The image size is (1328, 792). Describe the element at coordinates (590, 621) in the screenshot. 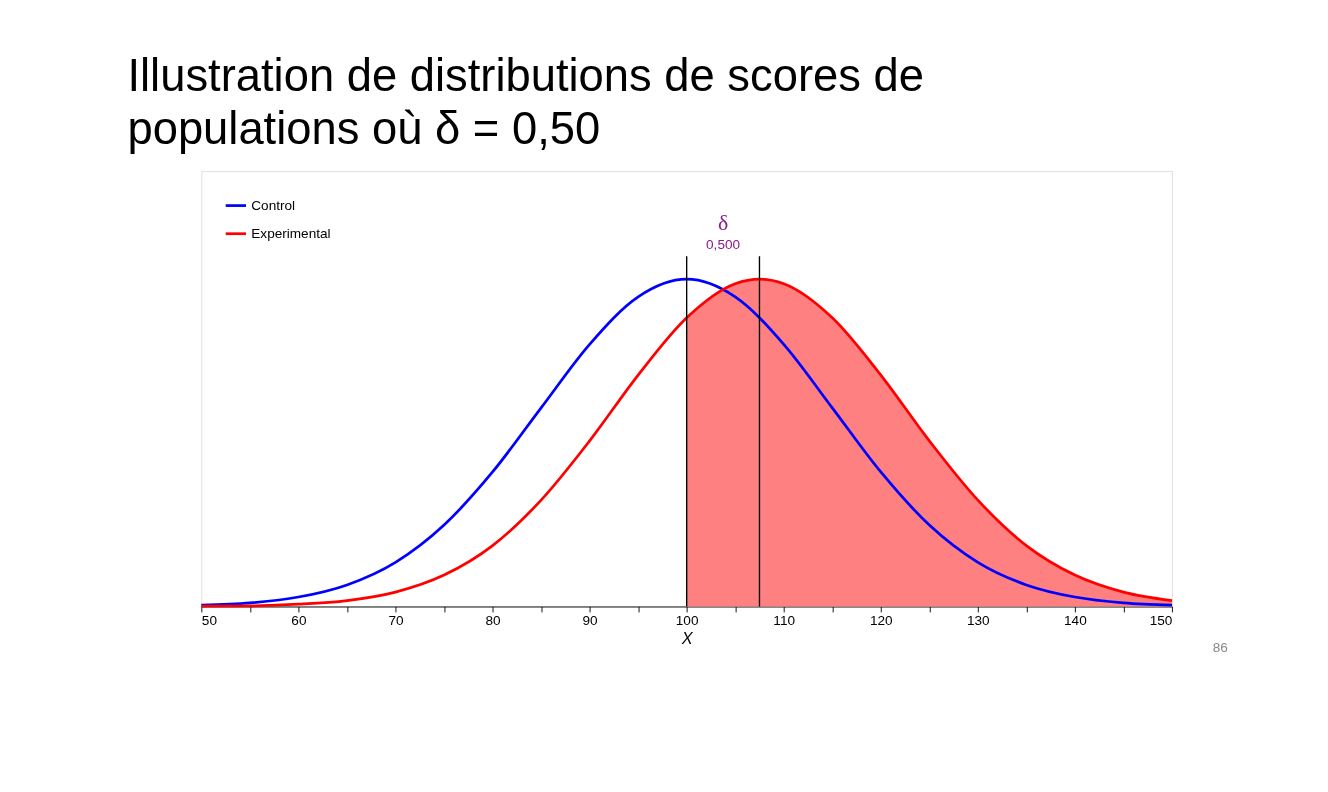

I see `x-tick-label: 90` at that location.